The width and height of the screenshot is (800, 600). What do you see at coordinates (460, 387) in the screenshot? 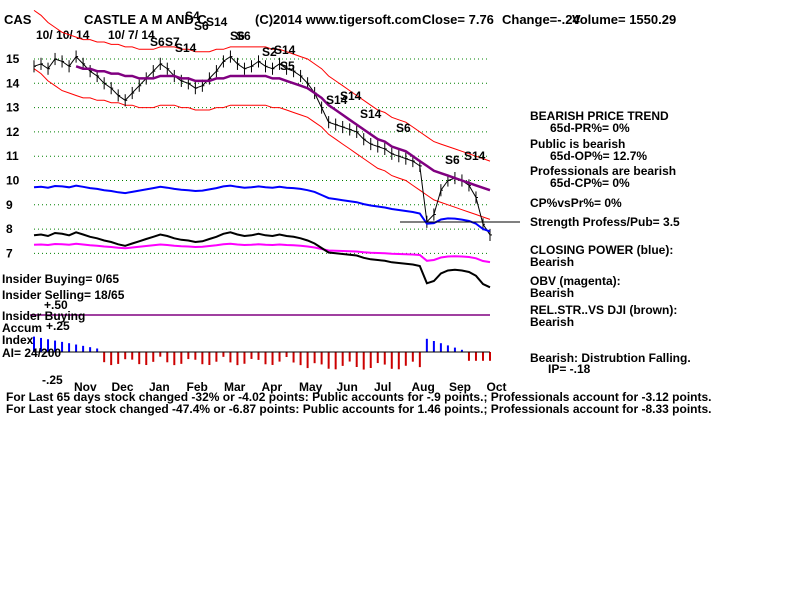
I see `month-label: Sep` at bounding box center [460, 387].